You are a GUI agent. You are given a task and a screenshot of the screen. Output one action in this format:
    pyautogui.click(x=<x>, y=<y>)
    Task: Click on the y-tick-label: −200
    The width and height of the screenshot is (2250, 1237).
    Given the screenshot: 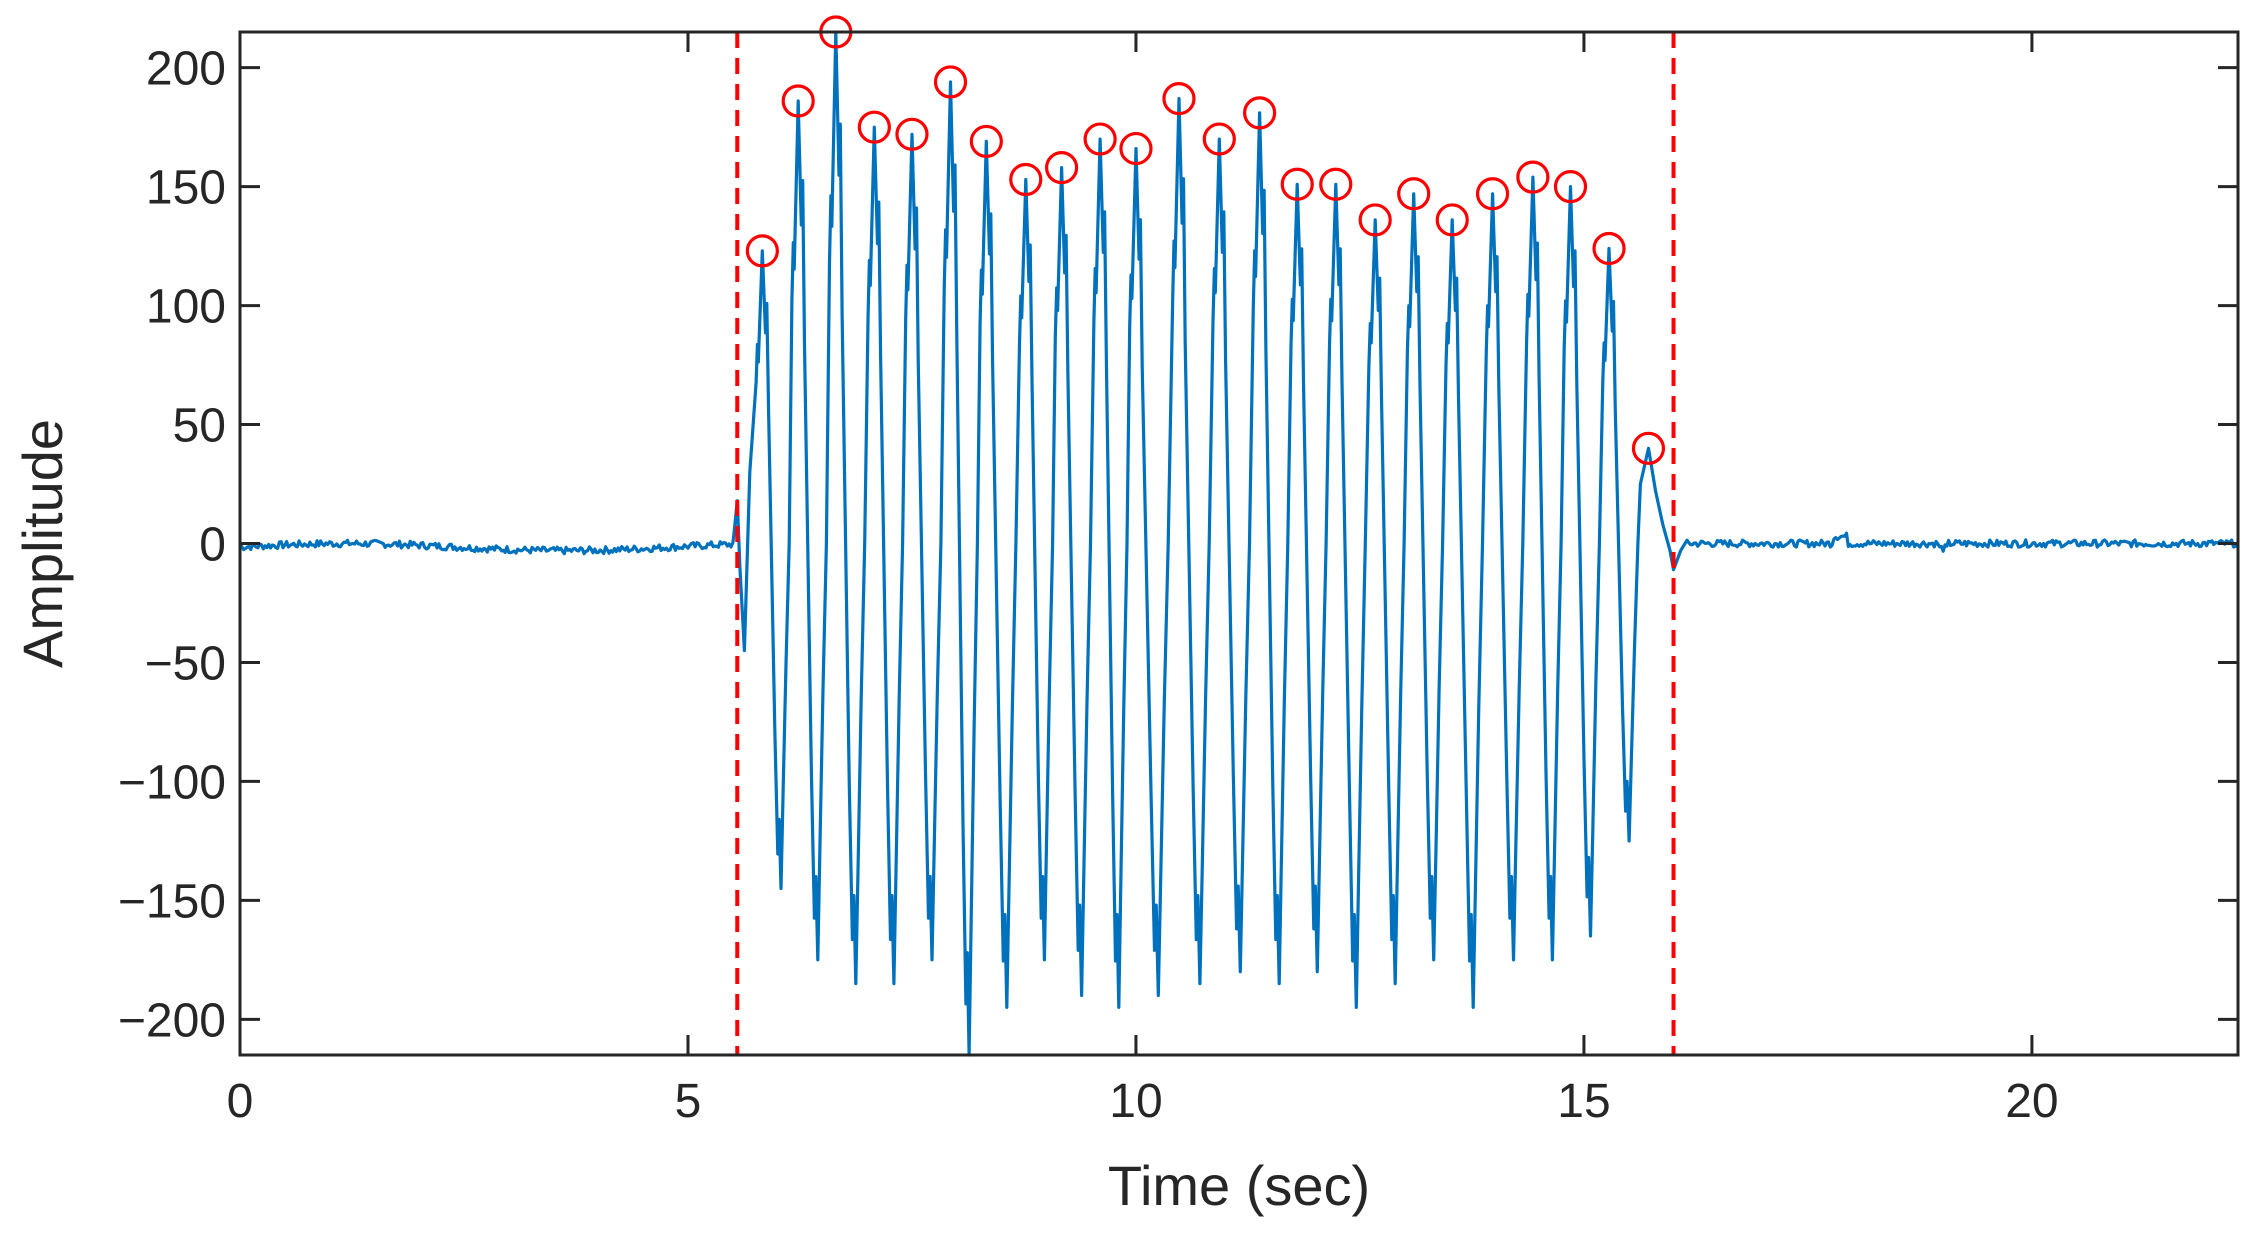 What is the action you would take?
    pyautogui.click(x=172, y=1020)
    